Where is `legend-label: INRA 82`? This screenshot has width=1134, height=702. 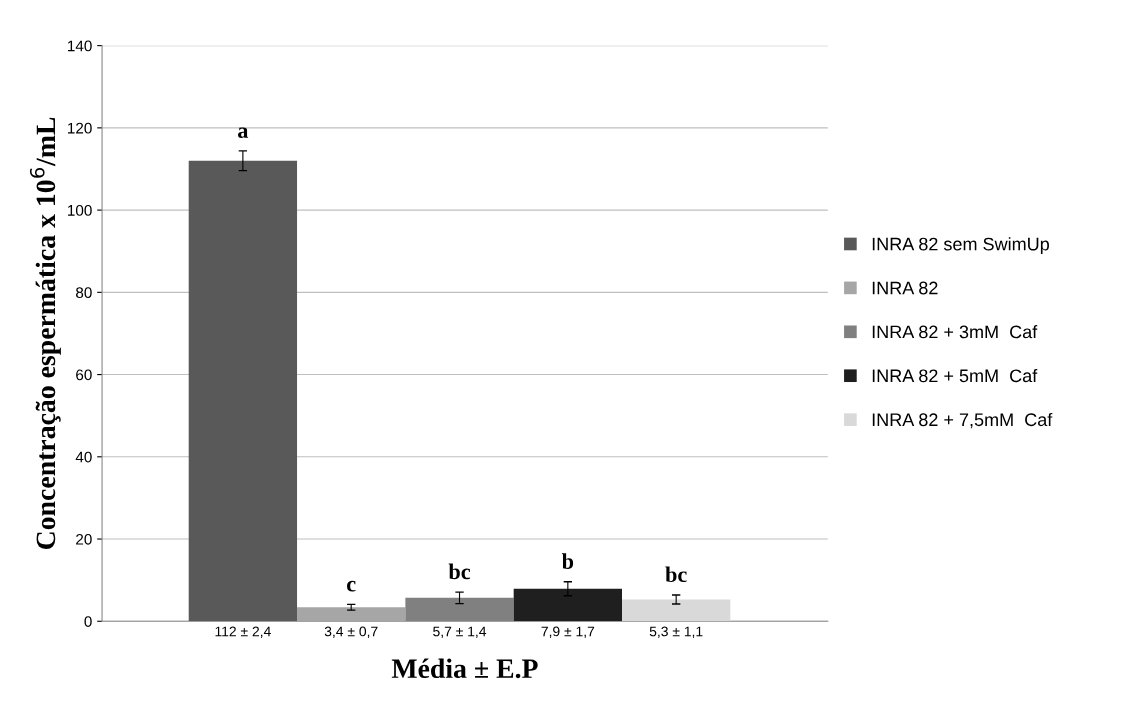
legend-label: INRA 82 is located at coordinates (905, 288).